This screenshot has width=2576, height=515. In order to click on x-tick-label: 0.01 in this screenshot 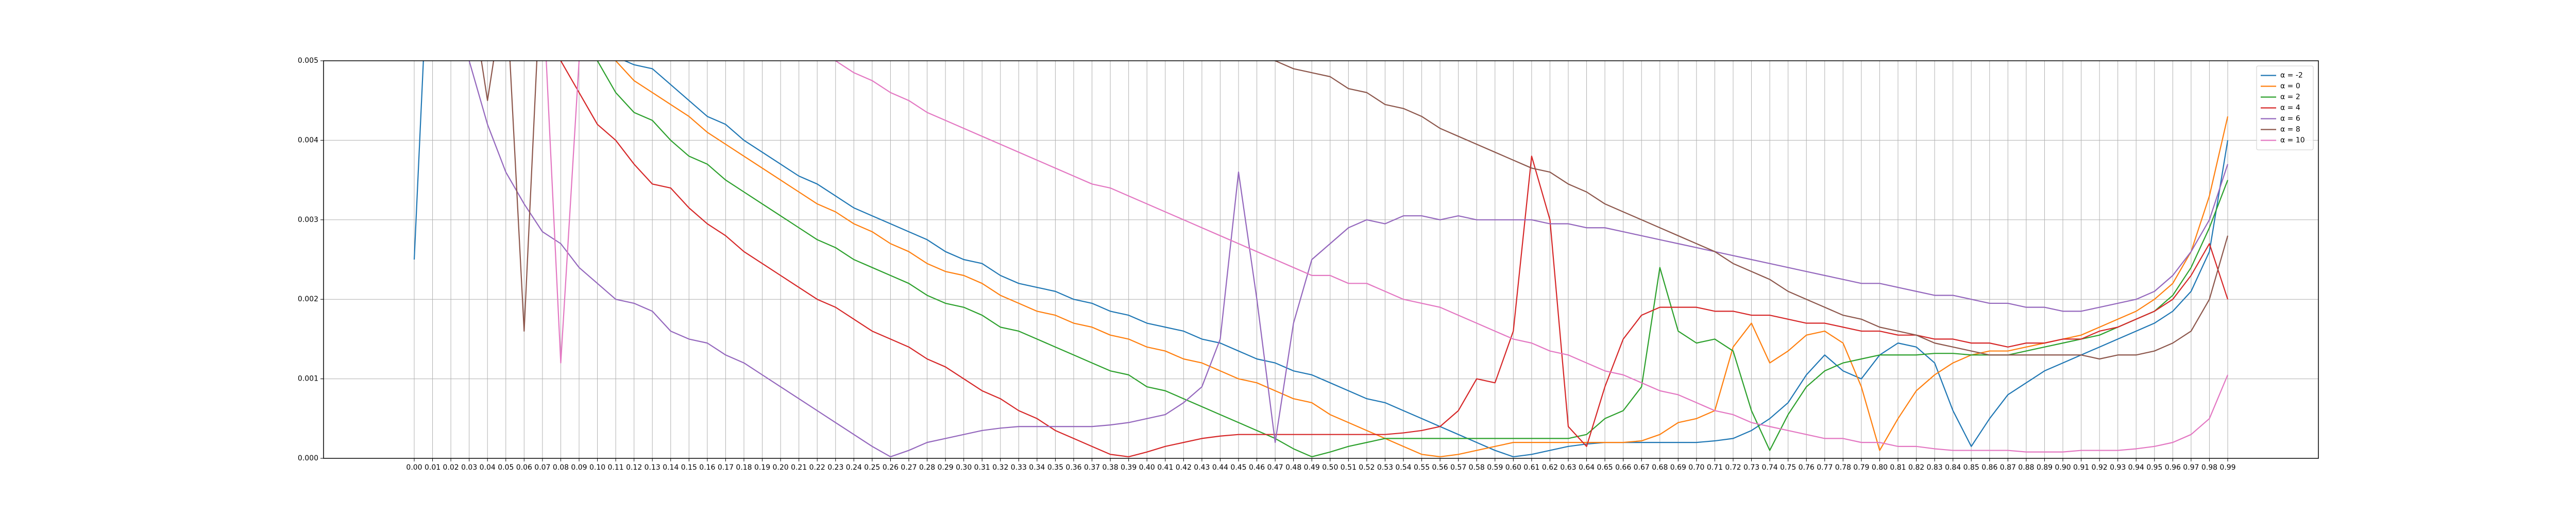, I will do `click(433, 468)`.